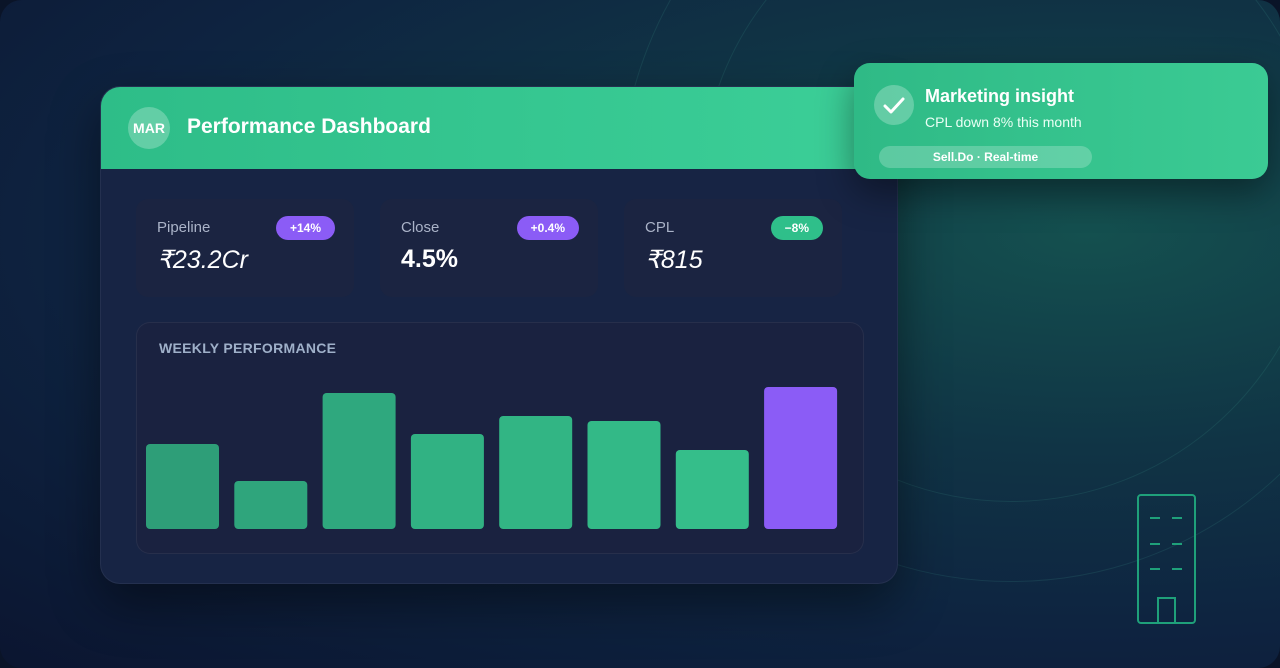 This screenshot has height=668, width=1280. Describe the element at coordinates (1166, 559) in the screenshot. I see `building-icon` at that location.